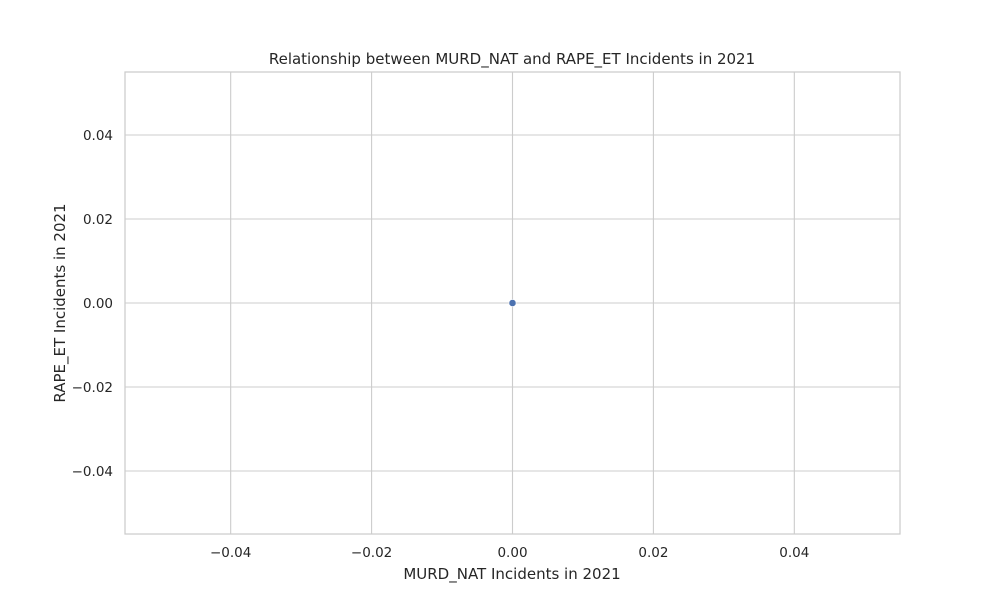  Describe the element at coordinates (98, 220) in the screenshot. I see `y-tick-label: 0.02` at that location.